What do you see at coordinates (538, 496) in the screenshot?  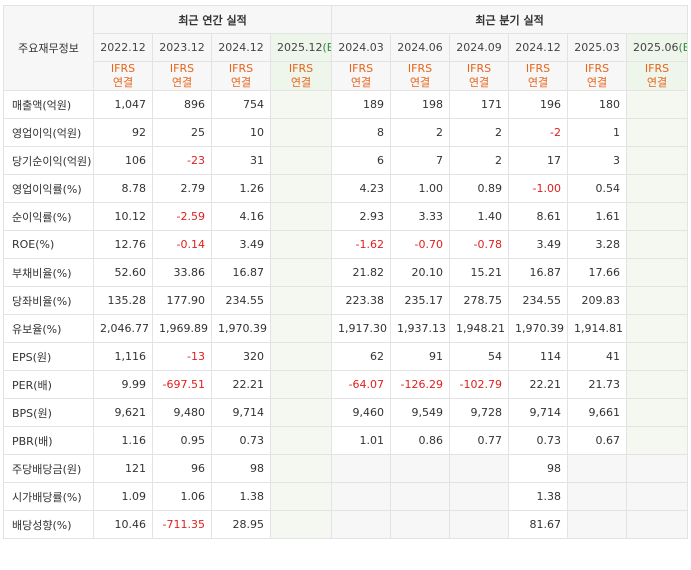 I see `quarter-cell: 1.38` at bounding box center [538, 496].